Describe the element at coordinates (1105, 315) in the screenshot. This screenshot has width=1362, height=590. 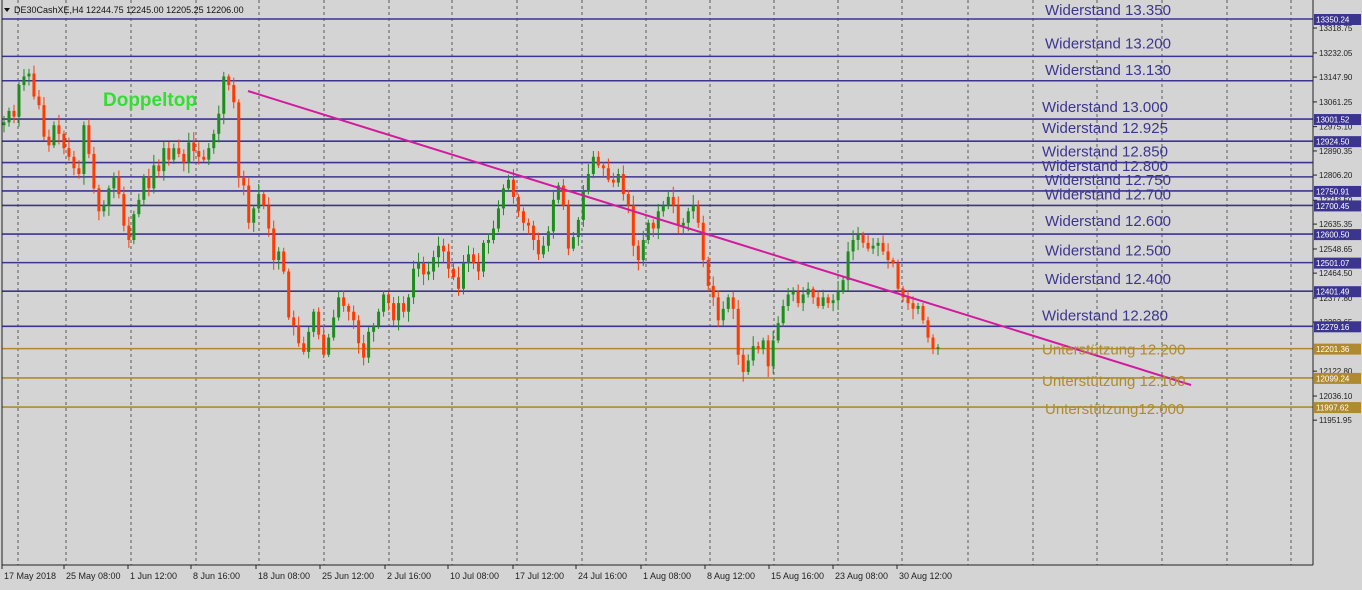
I see `level-label: Widerstand 12.280` at that location.